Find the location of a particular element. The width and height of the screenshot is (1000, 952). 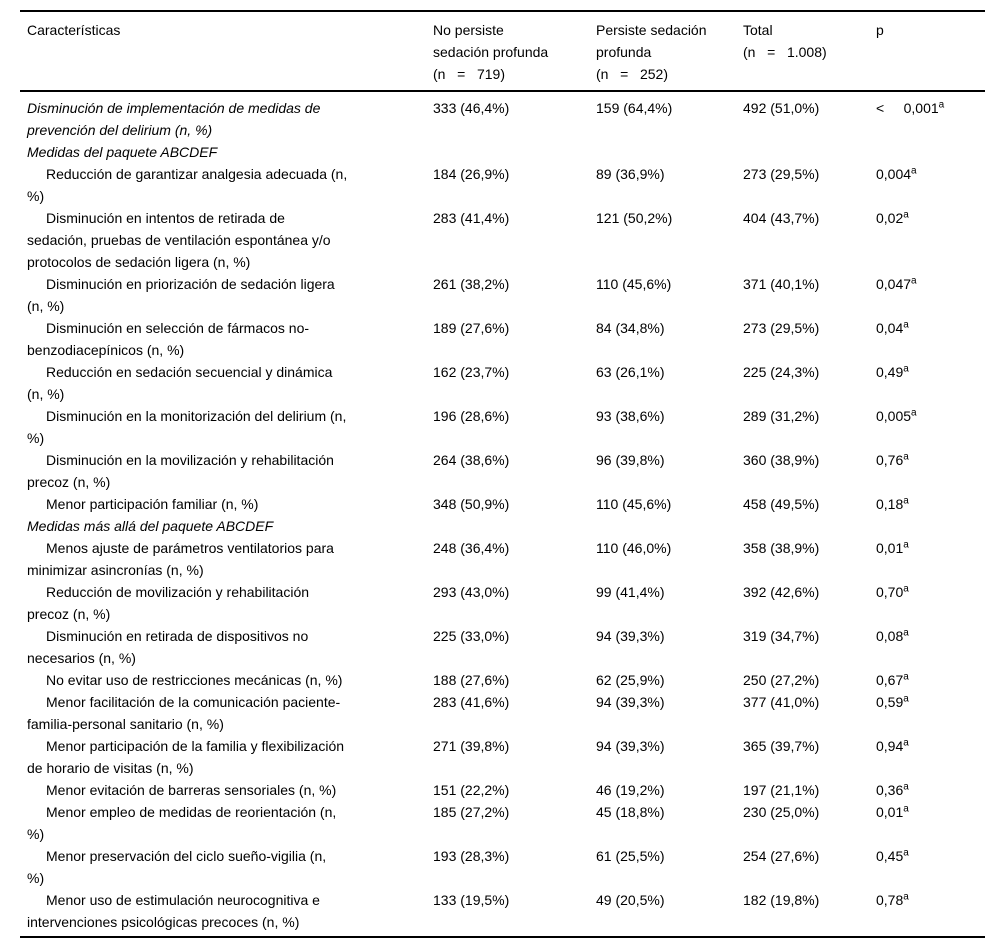

p-value-text: 0,08 is located at coordinates (890, 636).